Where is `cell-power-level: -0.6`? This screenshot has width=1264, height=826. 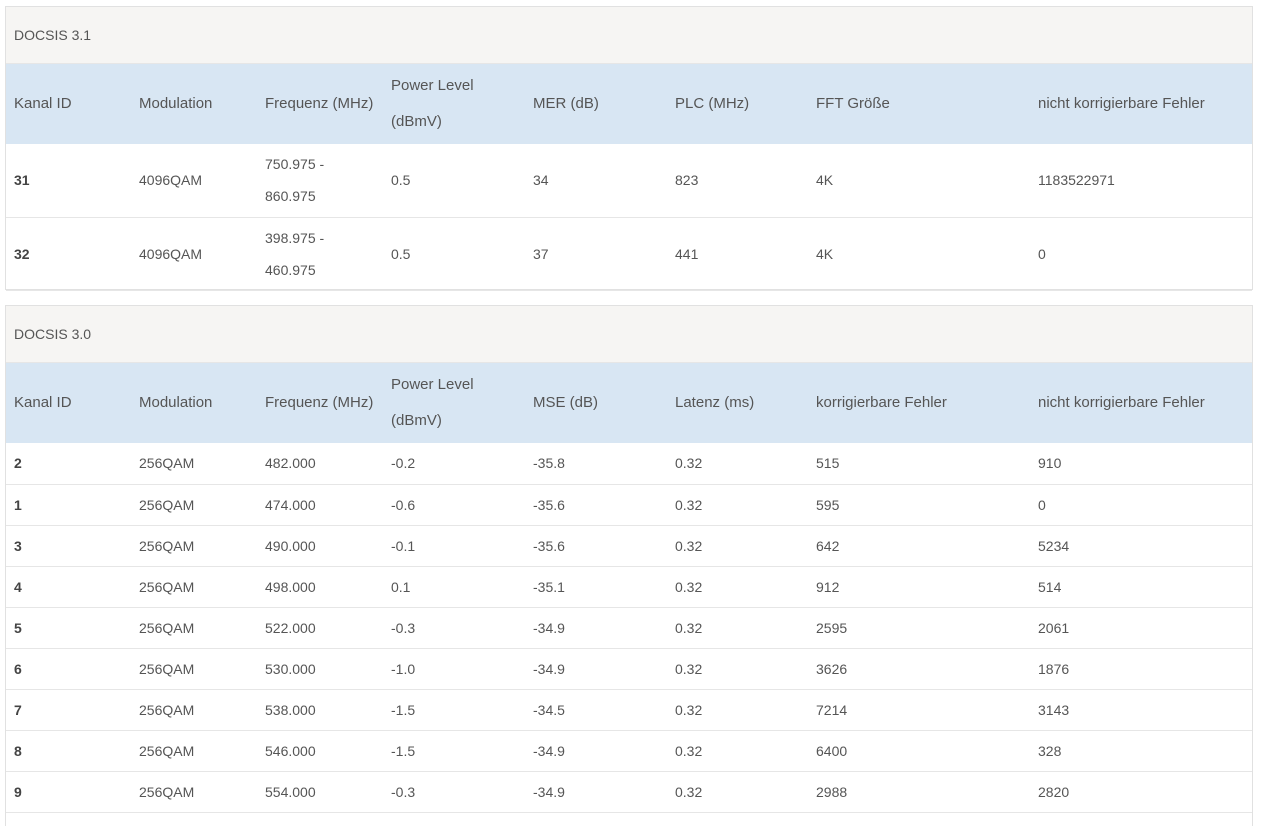
cell-power-level: -0.6 is located at coordinates (454, 505).